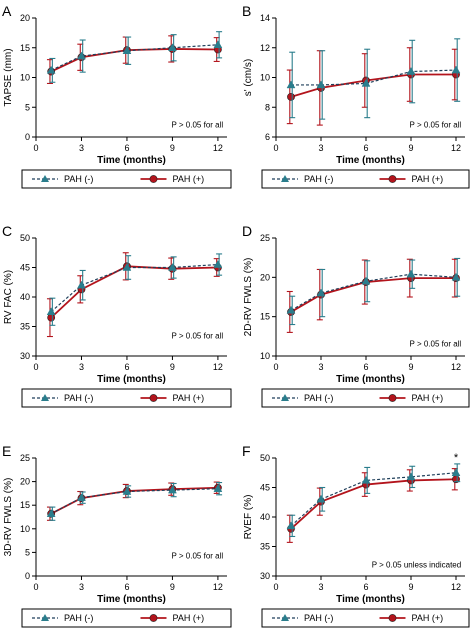 This screenshot has width=474, height=631. I want to click on y-axis-label: TAPSE (mm), so click(8, 77).